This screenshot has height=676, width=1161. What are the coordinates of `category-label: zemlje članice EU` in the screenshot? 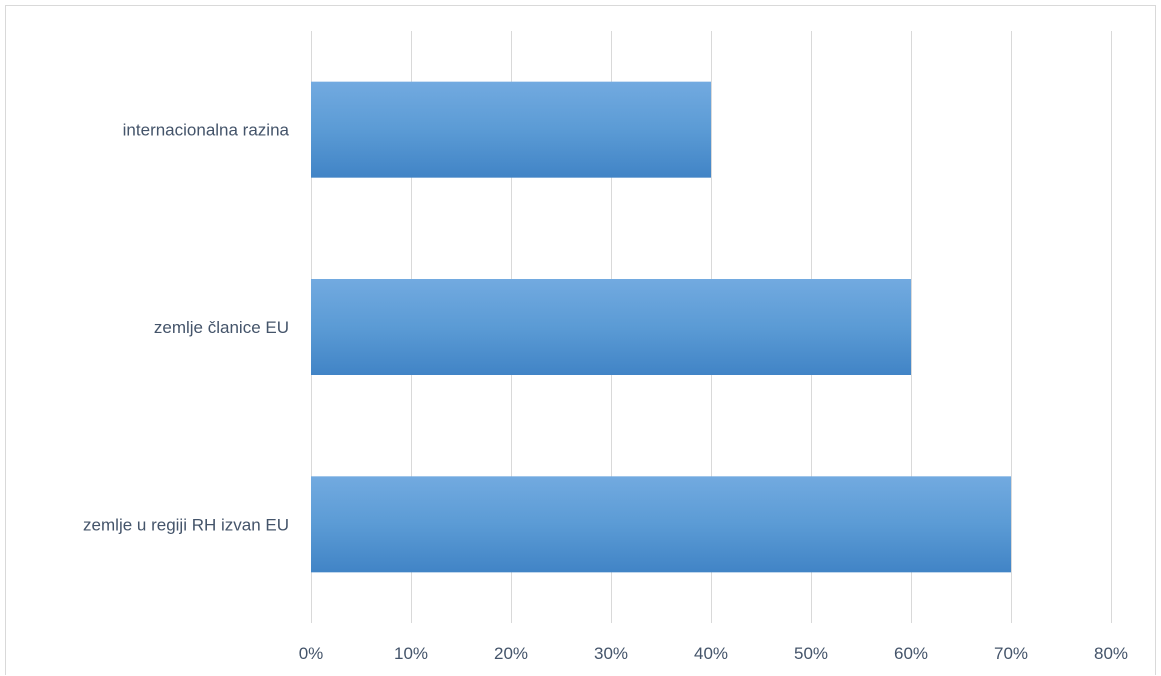 It's located at (221, 327).